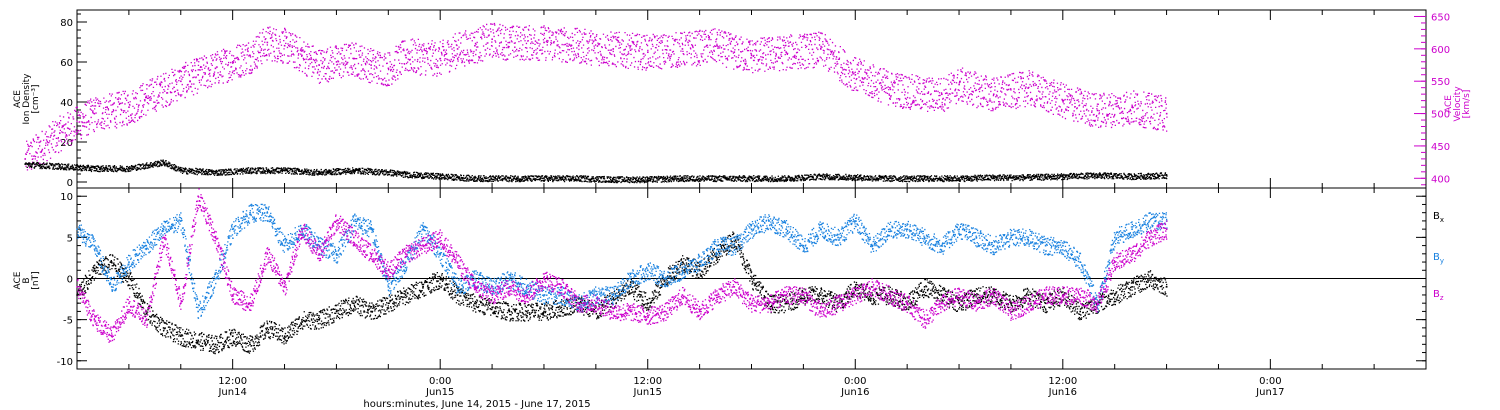 The height and width of the screenshot is (410, 1500). What do you see at coordinates (1269, 392) in the screenshot?
I see `x-tick-date-label: Jun17` at bounding box center [1269, 392].